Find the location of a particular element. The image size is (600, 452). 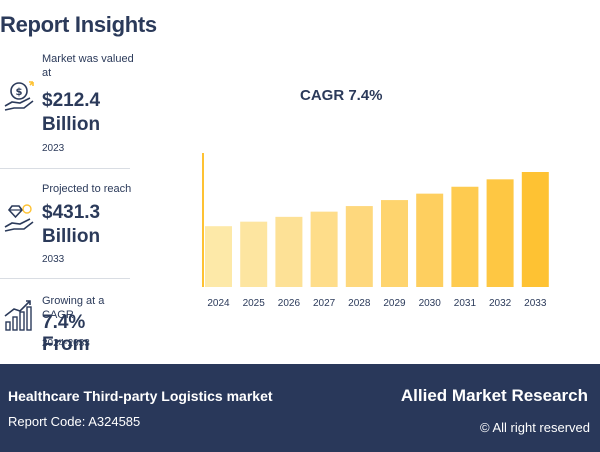

stat-projected-value: Projected to reach $431.3 Billion 2033 is located at coordinates (65, 224).